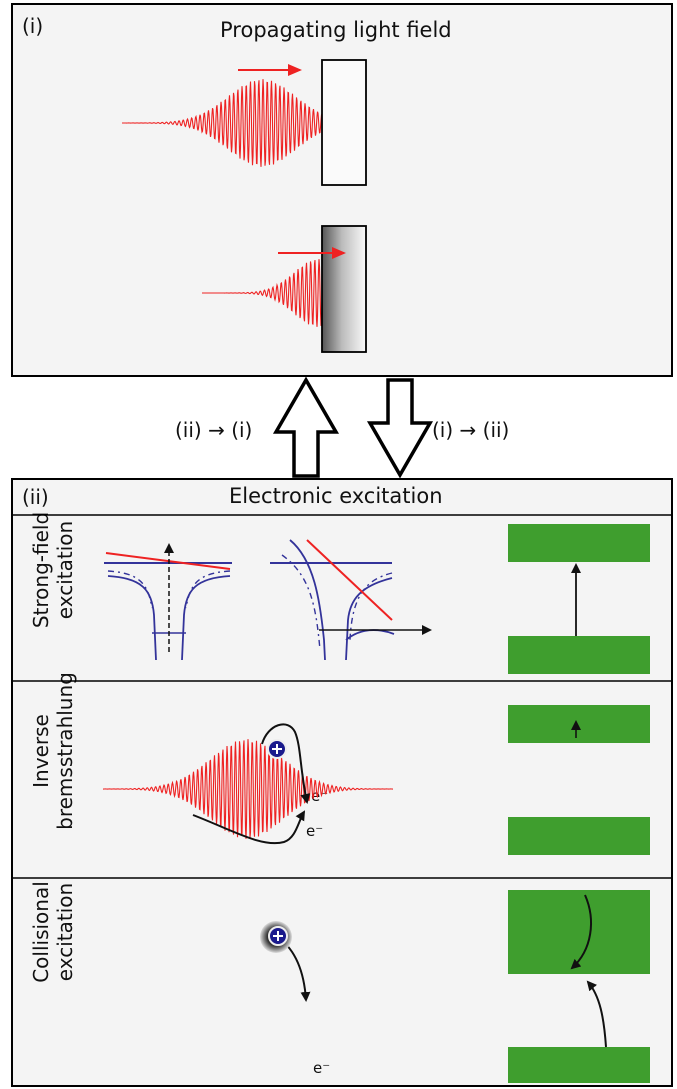  What do you see at coordinates (344, 122) in the screenshot?
I see `target-slab-transparent` at bounding box center [344, 122].